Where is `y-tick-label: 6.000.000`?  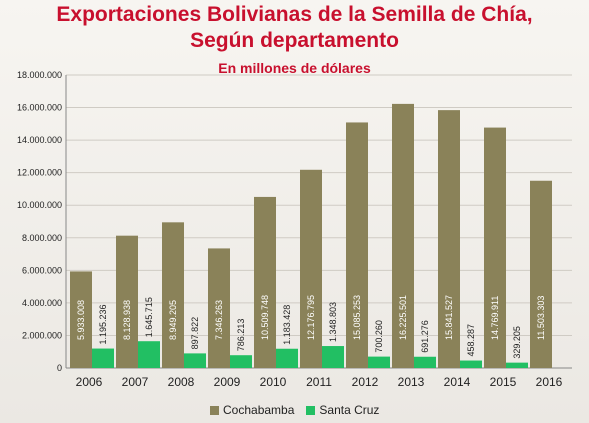 y-tick-label: 6.000.000 is located at coordinates (42, 270).